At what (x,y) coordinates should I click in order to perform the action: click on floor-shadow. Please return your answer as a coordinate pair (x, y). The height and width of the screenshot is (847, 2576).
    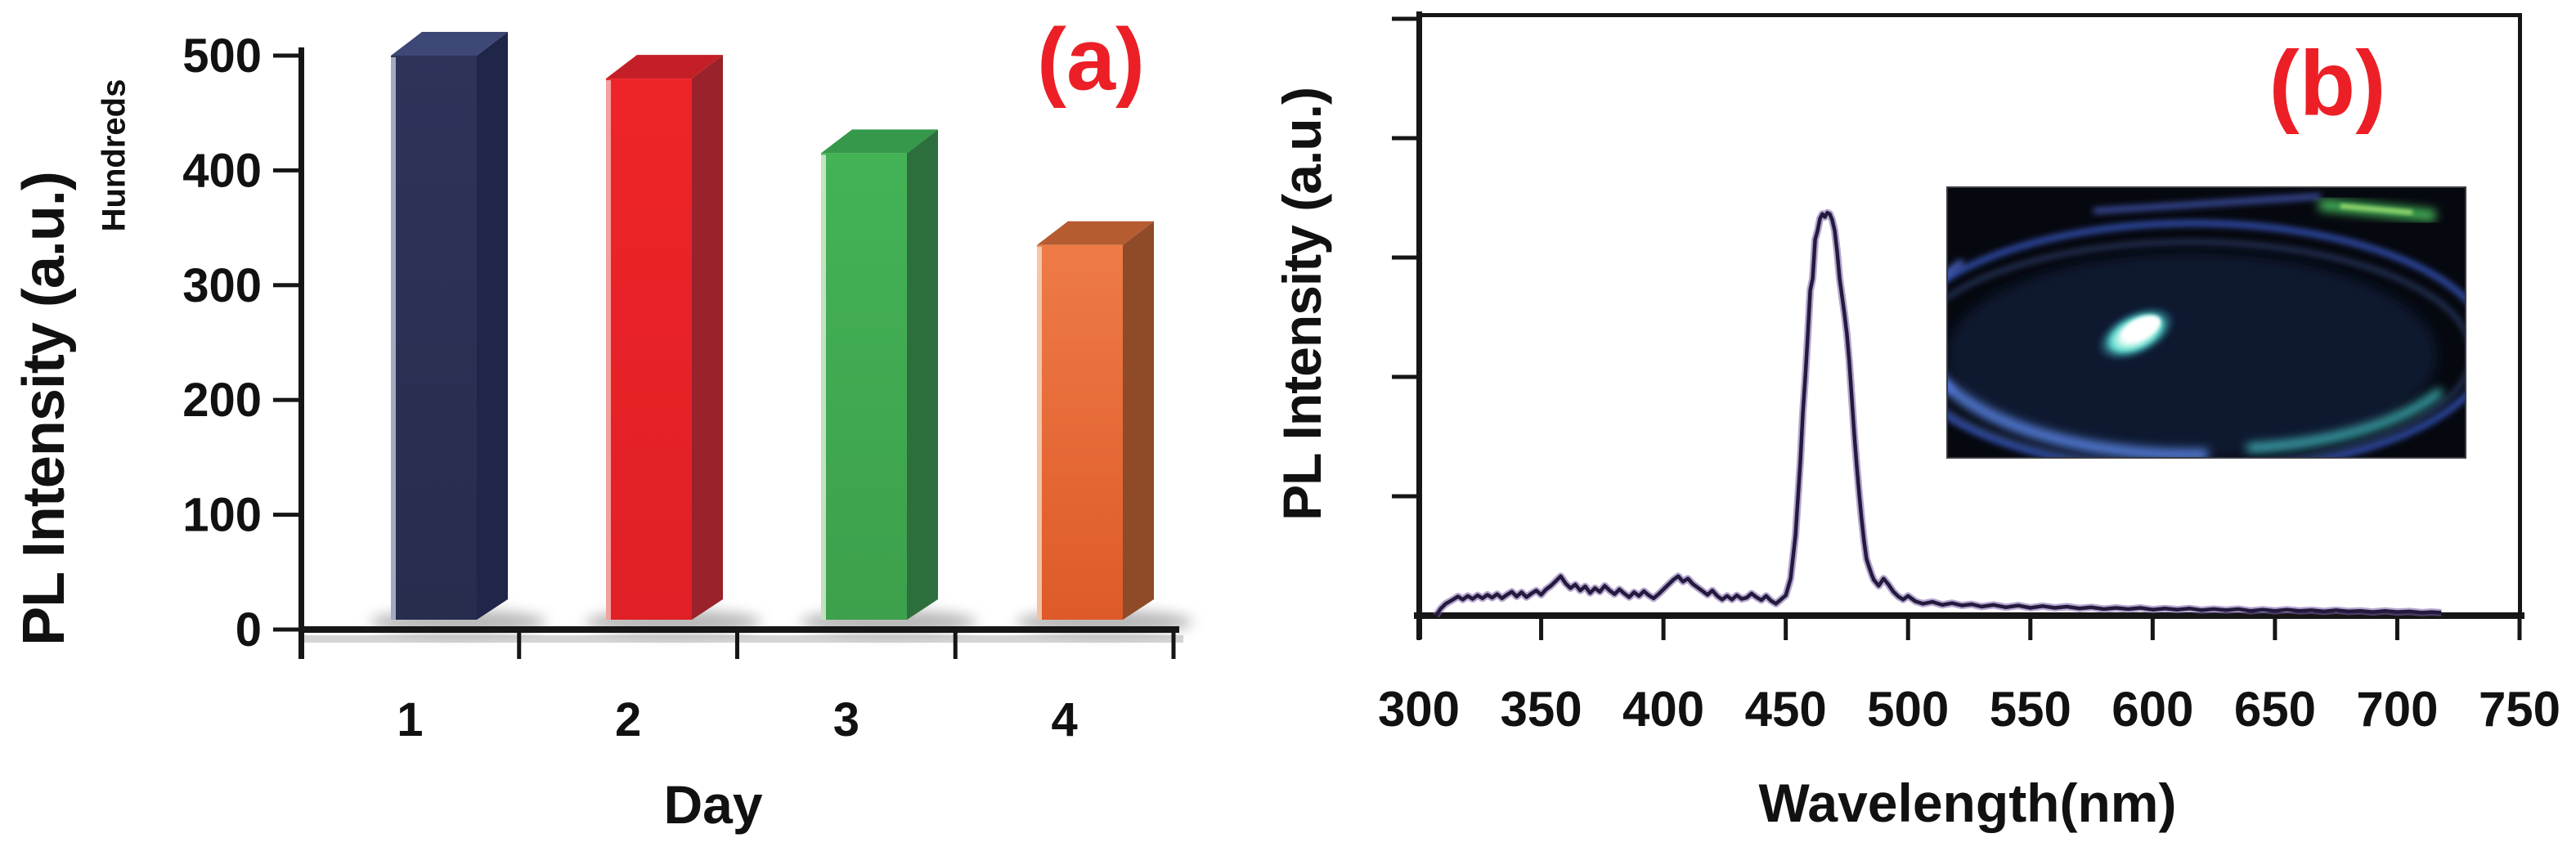
    Looking at the image, I should click on (743, 639).